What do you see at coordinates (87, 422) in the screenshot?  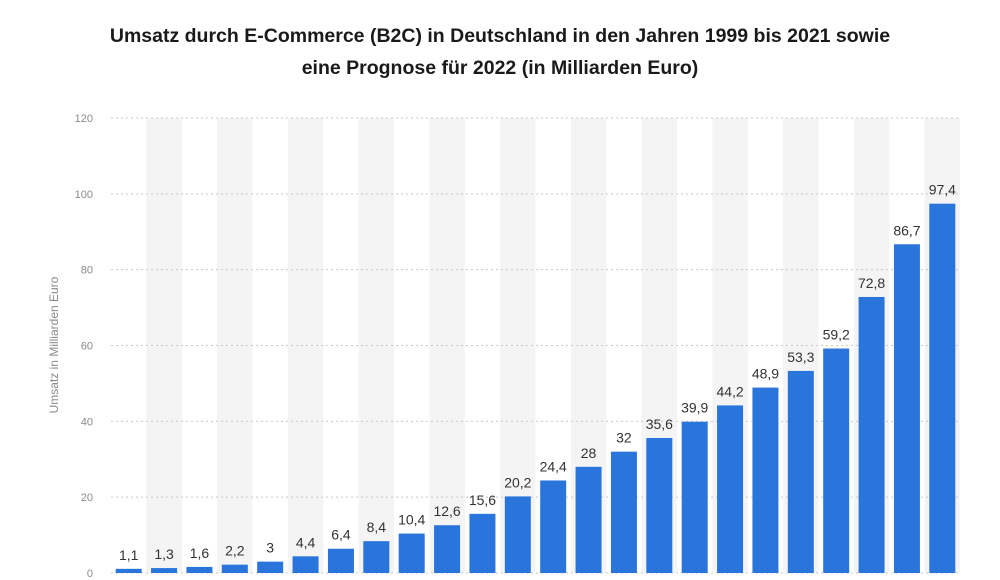 I see `y-tick-label: 40` at bounding box center [87, 422].